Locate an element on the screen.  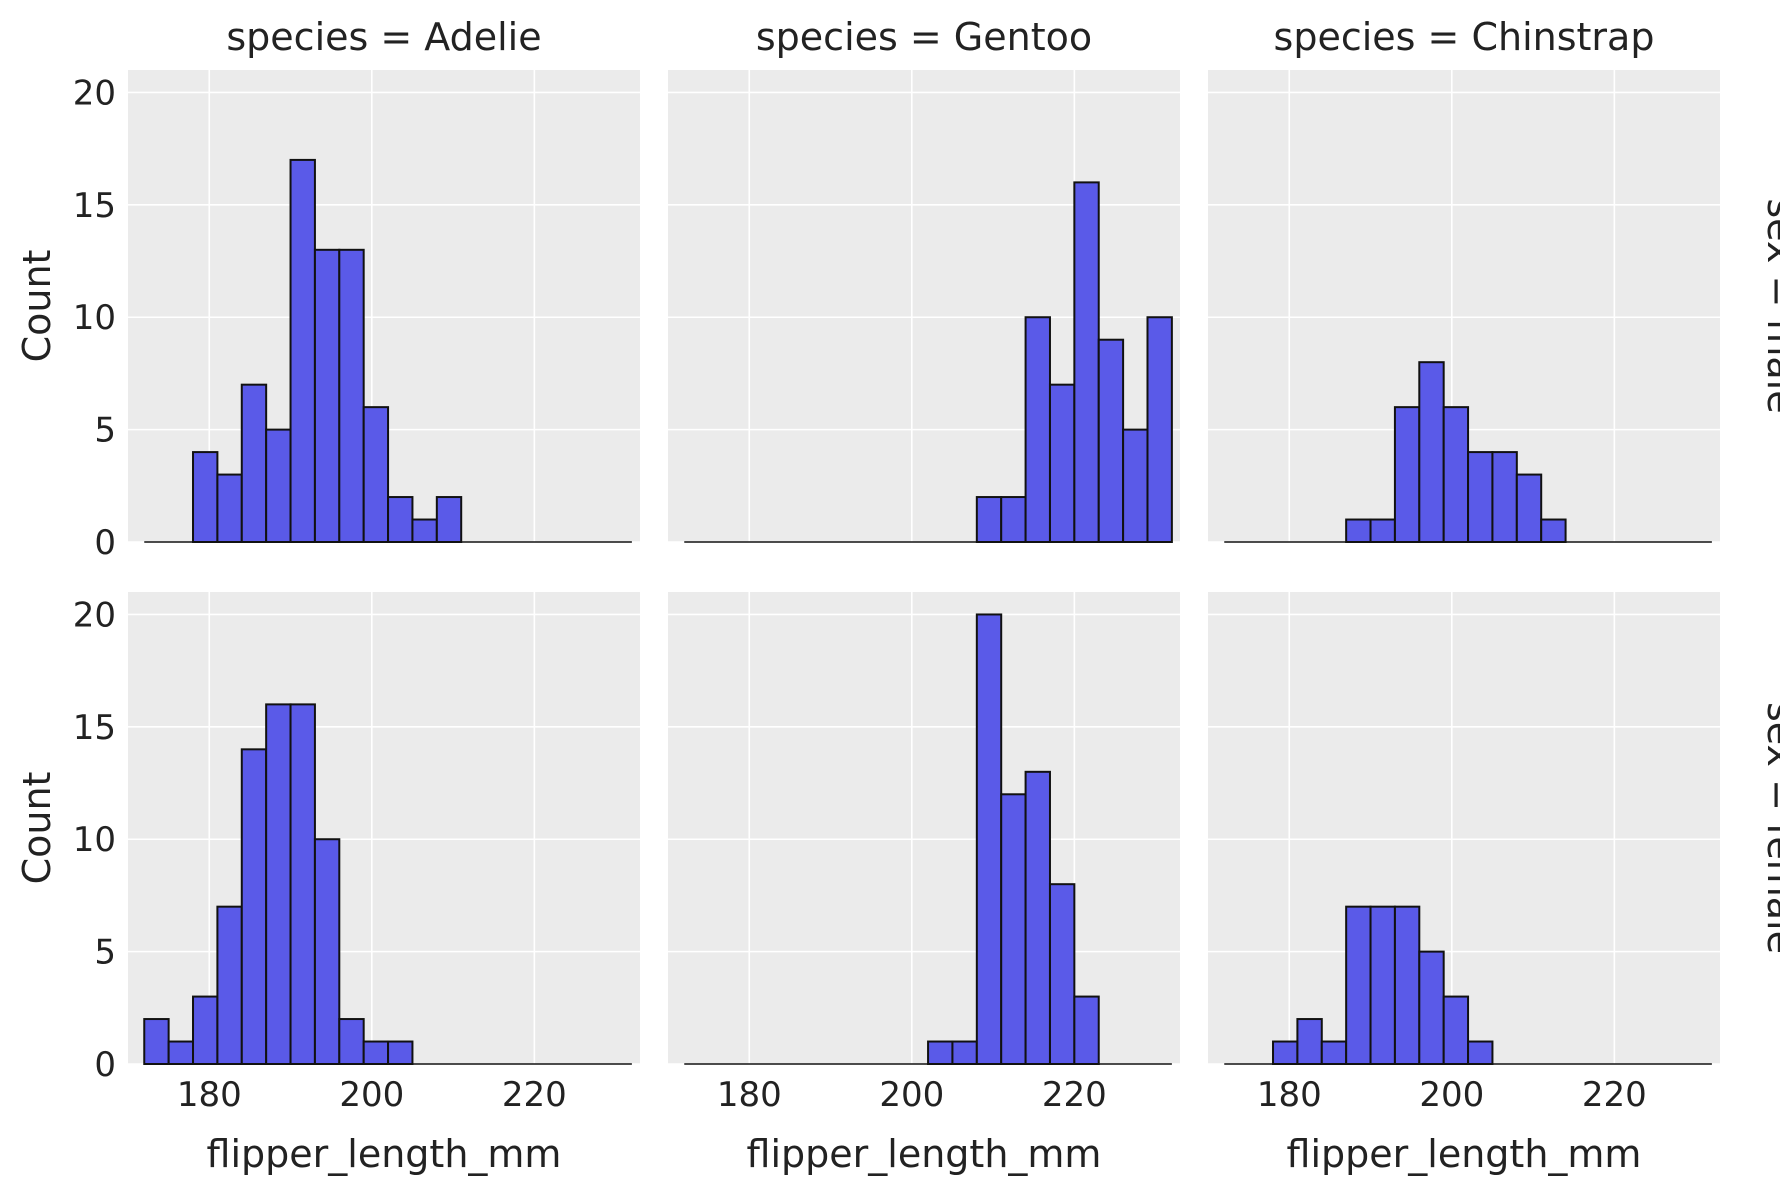
panel-gentoo-female: 180 200 220 flipper_length_mm is located at coordinates (924, 884).